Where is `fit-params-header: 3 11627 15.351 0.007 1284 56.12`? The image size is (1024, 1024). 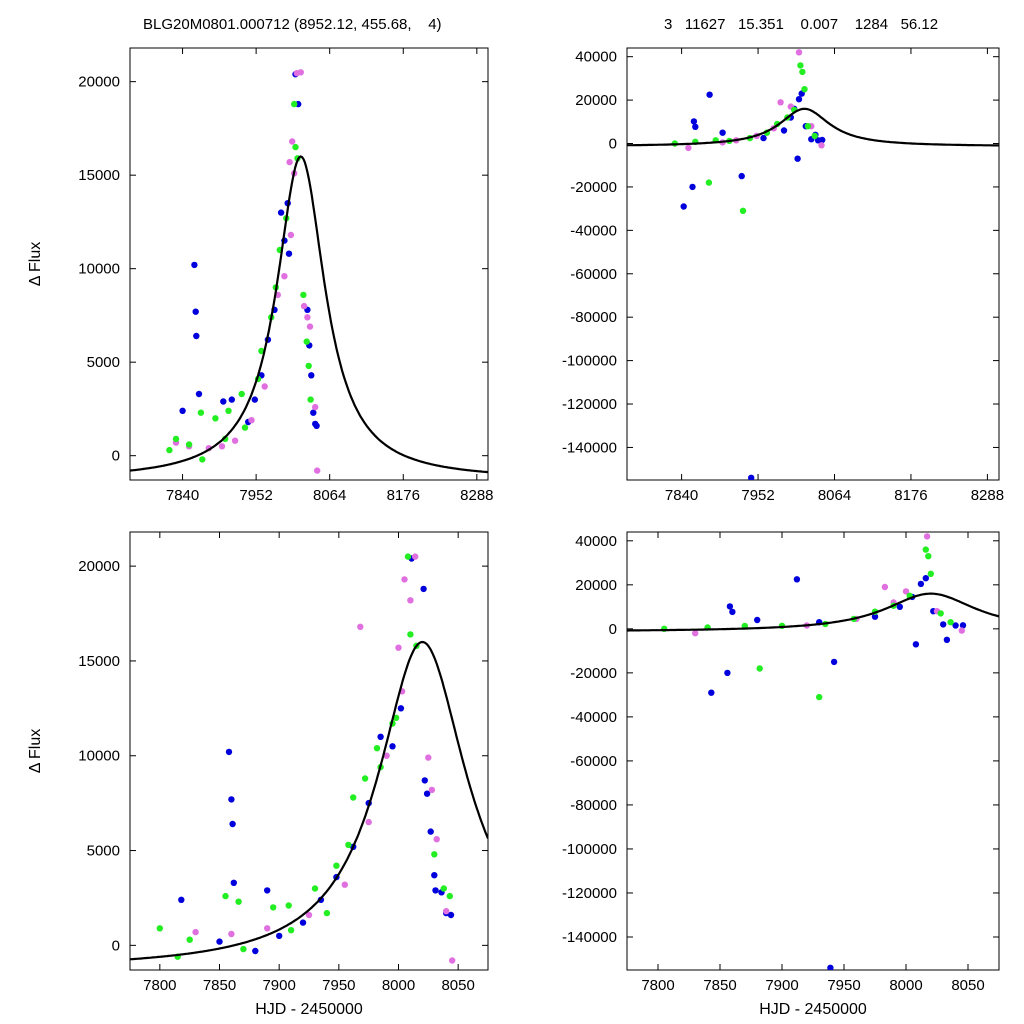 fit-params-header: 3 11627 15.351 0.007 1284 56.12 is located at coordinates (801, 24).